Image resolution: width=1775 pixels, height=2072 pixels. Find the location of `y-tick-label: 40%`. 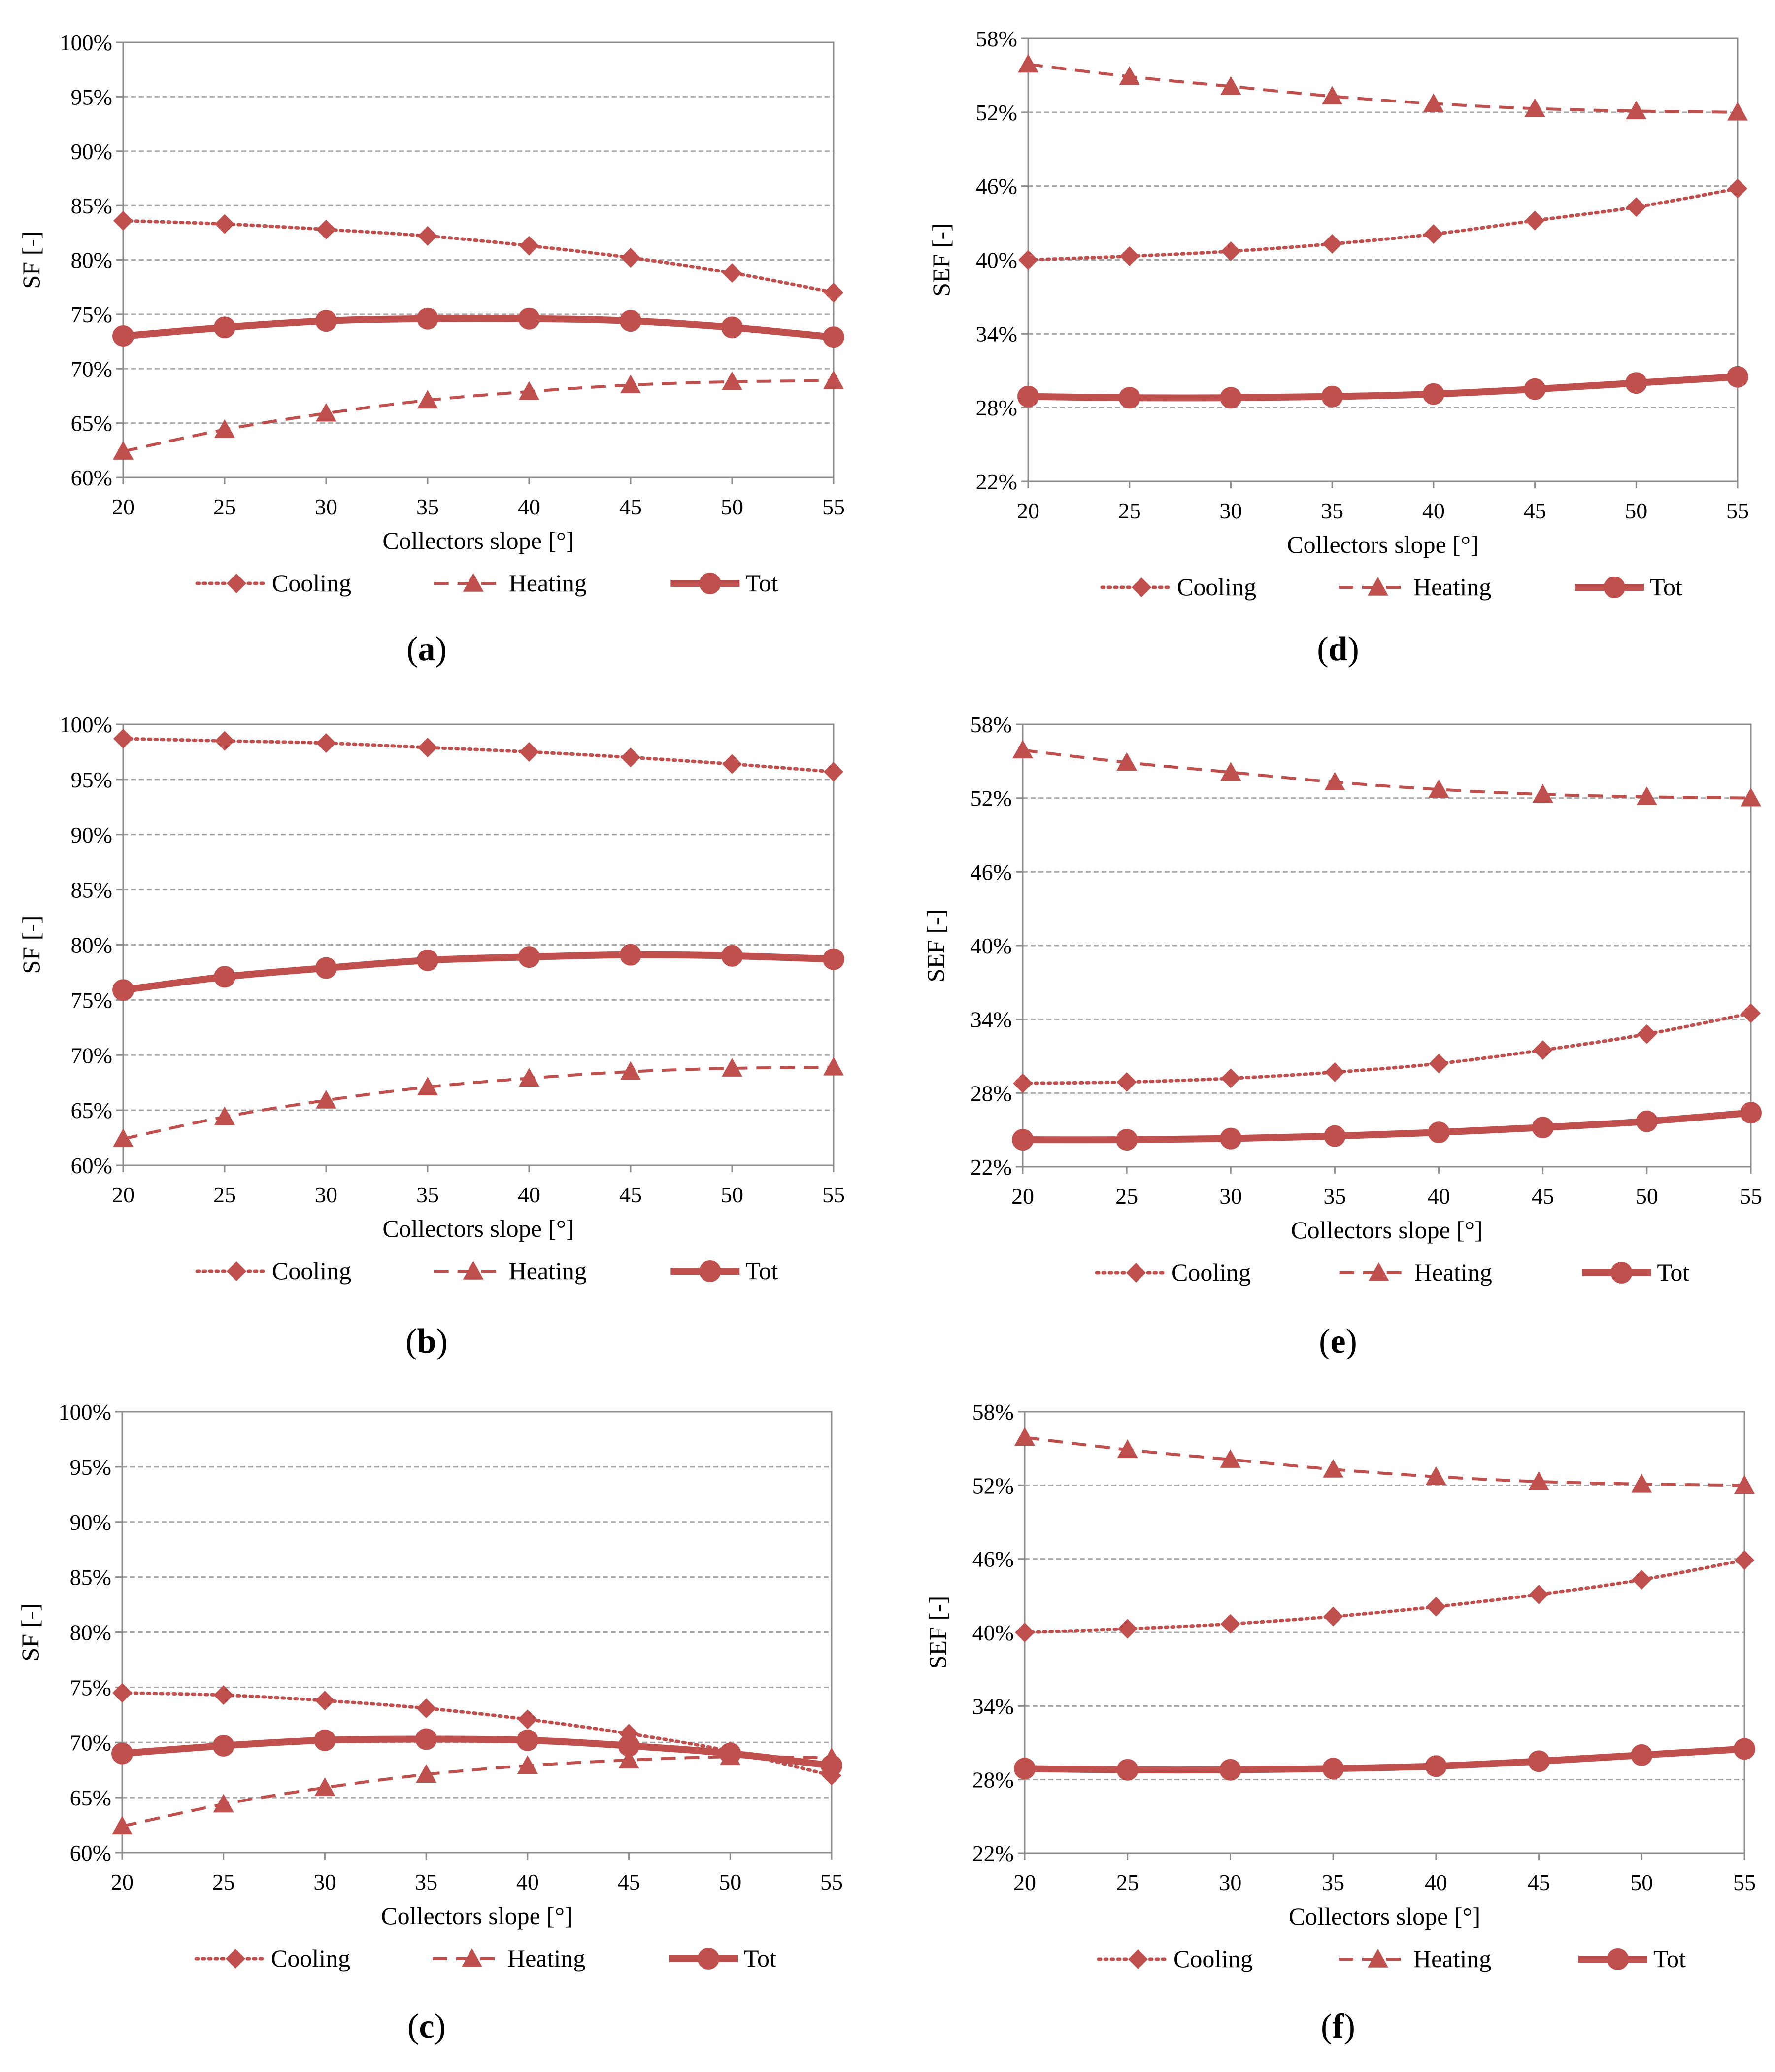

y-tick-label: 40% is located at coordinates (993, 1632).